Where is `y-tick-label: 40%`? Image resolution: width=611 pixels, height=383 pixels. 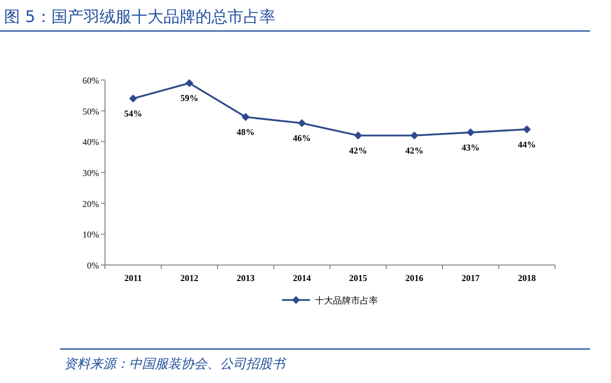 y-tick-label: 40% is located at coordinates (91, 142).